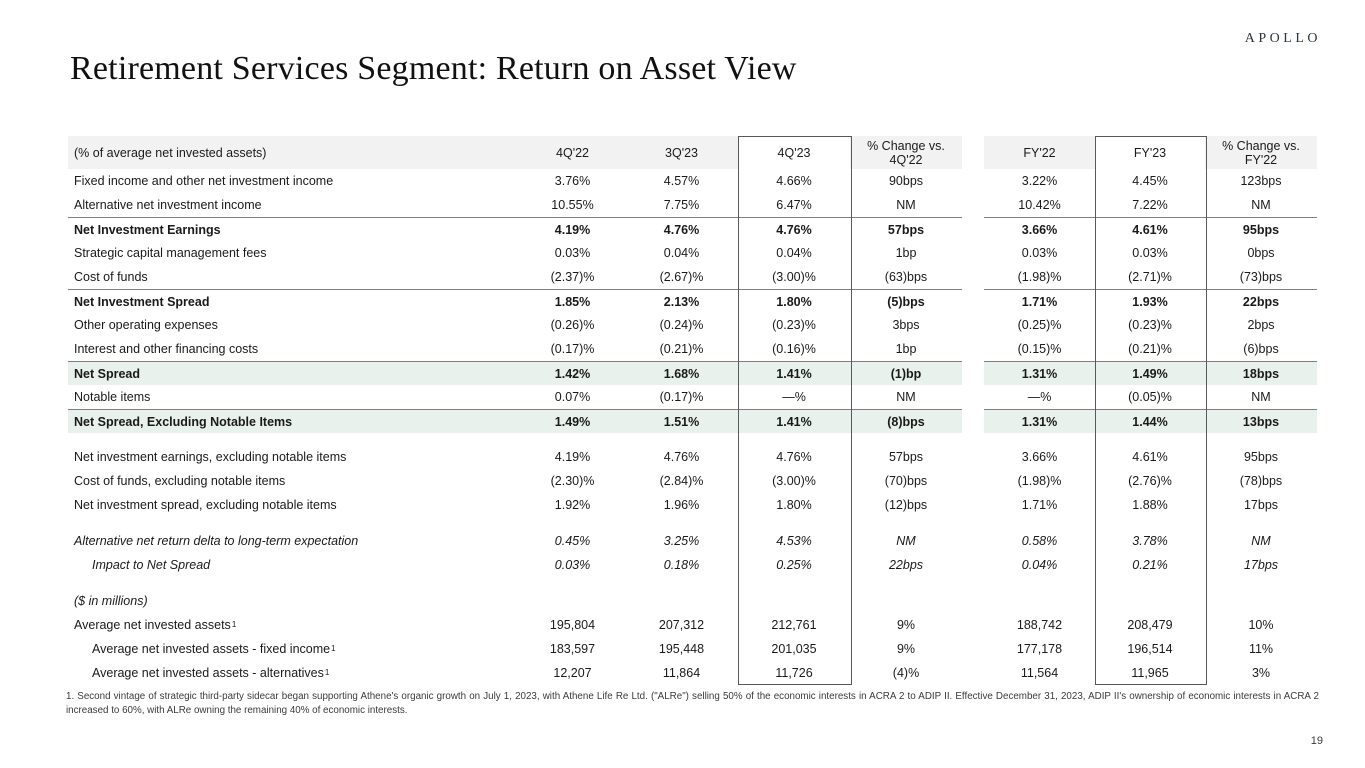  I want to click on cell-value: 10%, so click(1261, 625).